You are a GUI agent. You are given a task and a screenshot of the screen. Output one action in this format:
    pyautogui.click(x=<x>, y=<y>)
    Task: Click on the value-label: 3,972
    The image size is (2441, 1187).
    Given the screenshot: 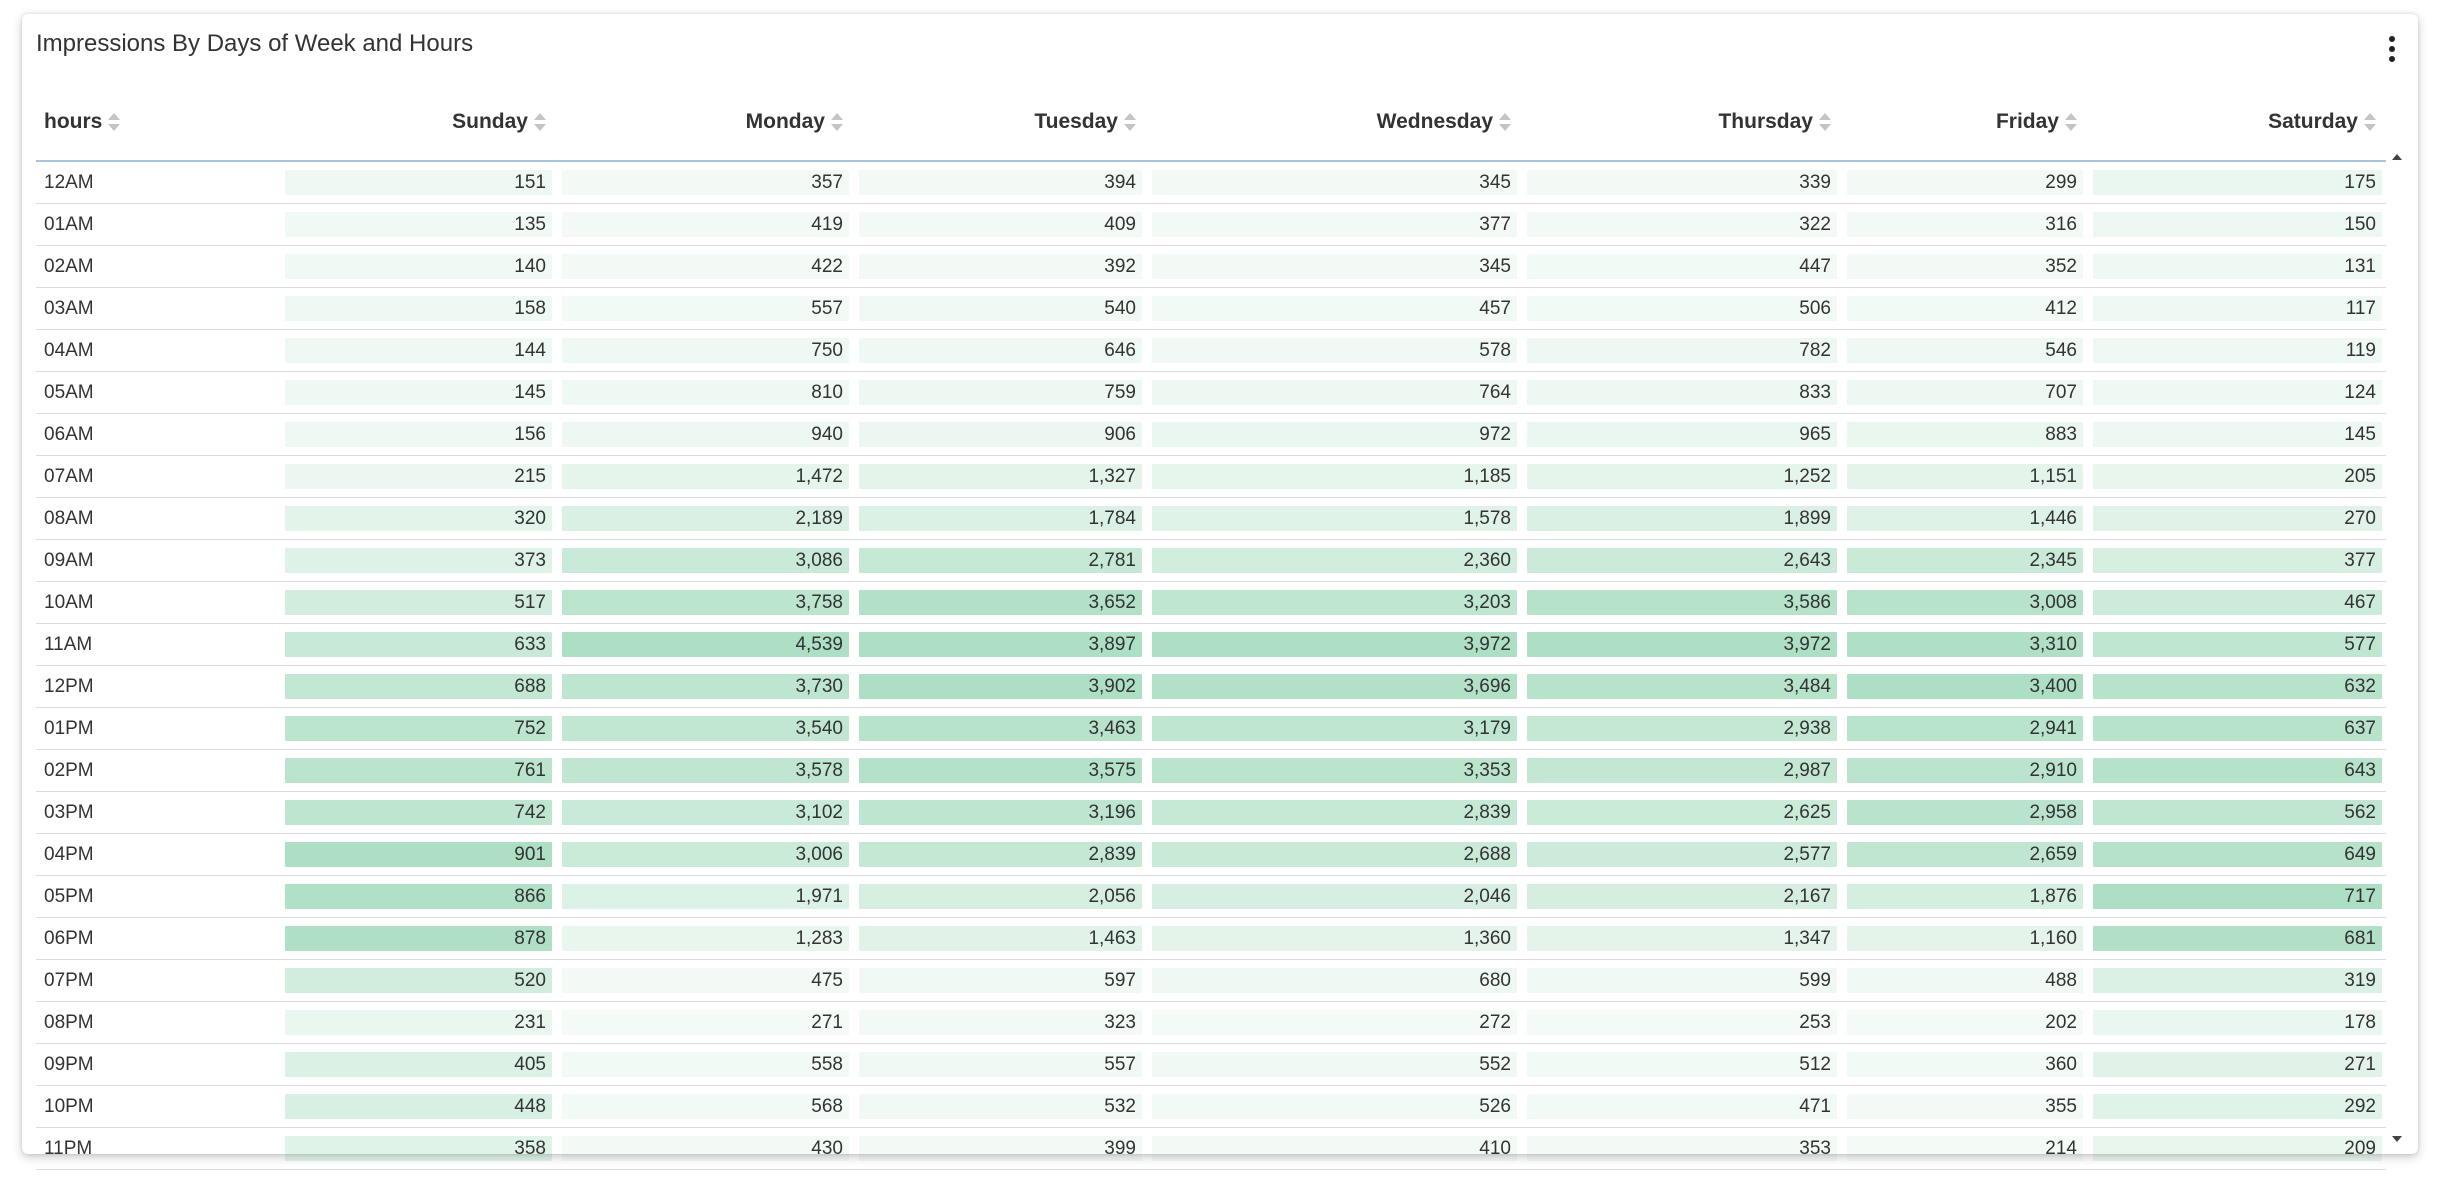 What is the action you would take?
    pyautogui.click(x=1807, y=644)
    